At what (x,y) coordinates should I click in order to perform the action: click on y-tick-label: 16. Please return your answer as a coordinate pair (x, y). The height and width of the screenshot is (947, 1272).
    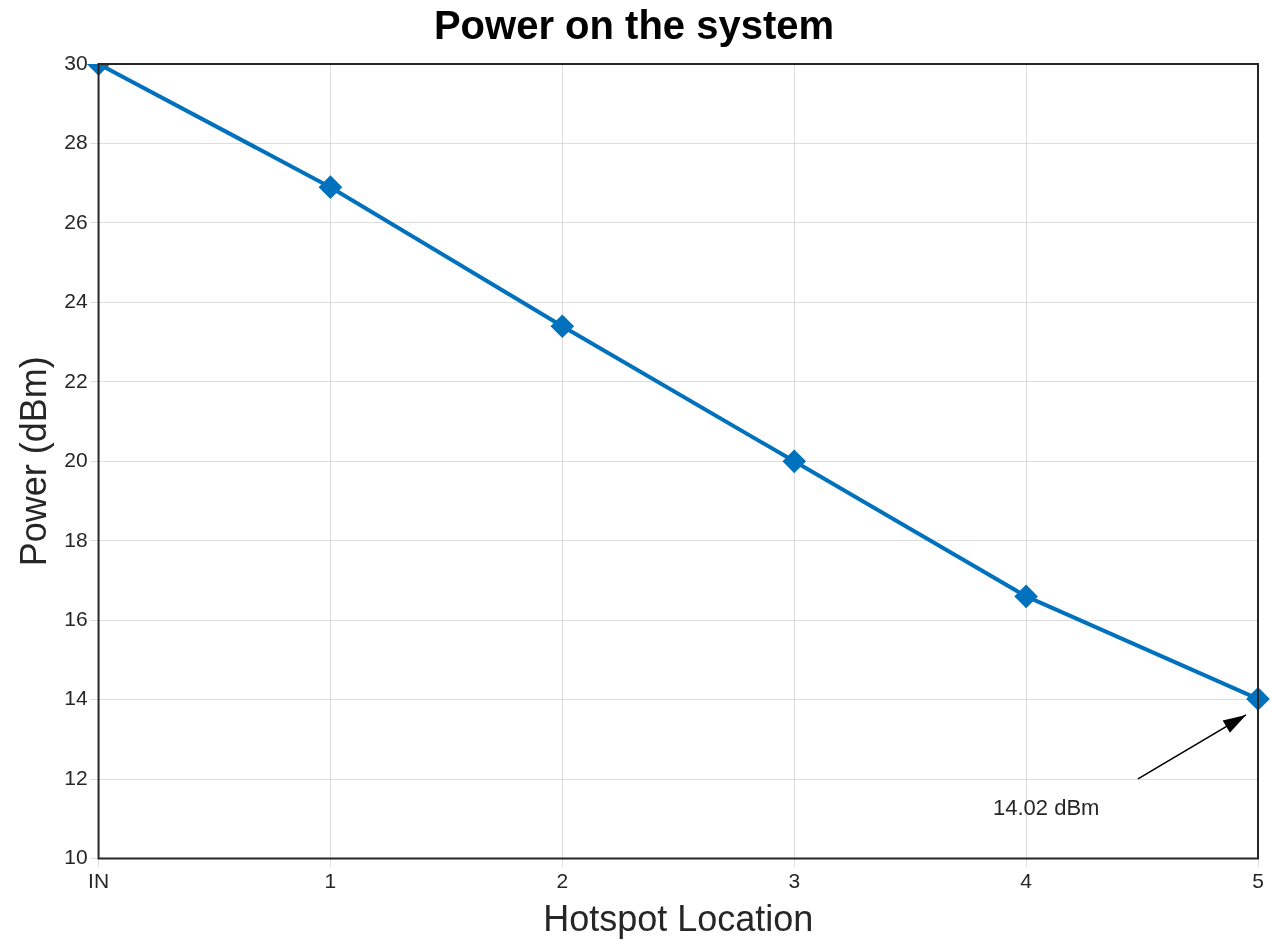
    Looking at the image, I should click on (76, 619).